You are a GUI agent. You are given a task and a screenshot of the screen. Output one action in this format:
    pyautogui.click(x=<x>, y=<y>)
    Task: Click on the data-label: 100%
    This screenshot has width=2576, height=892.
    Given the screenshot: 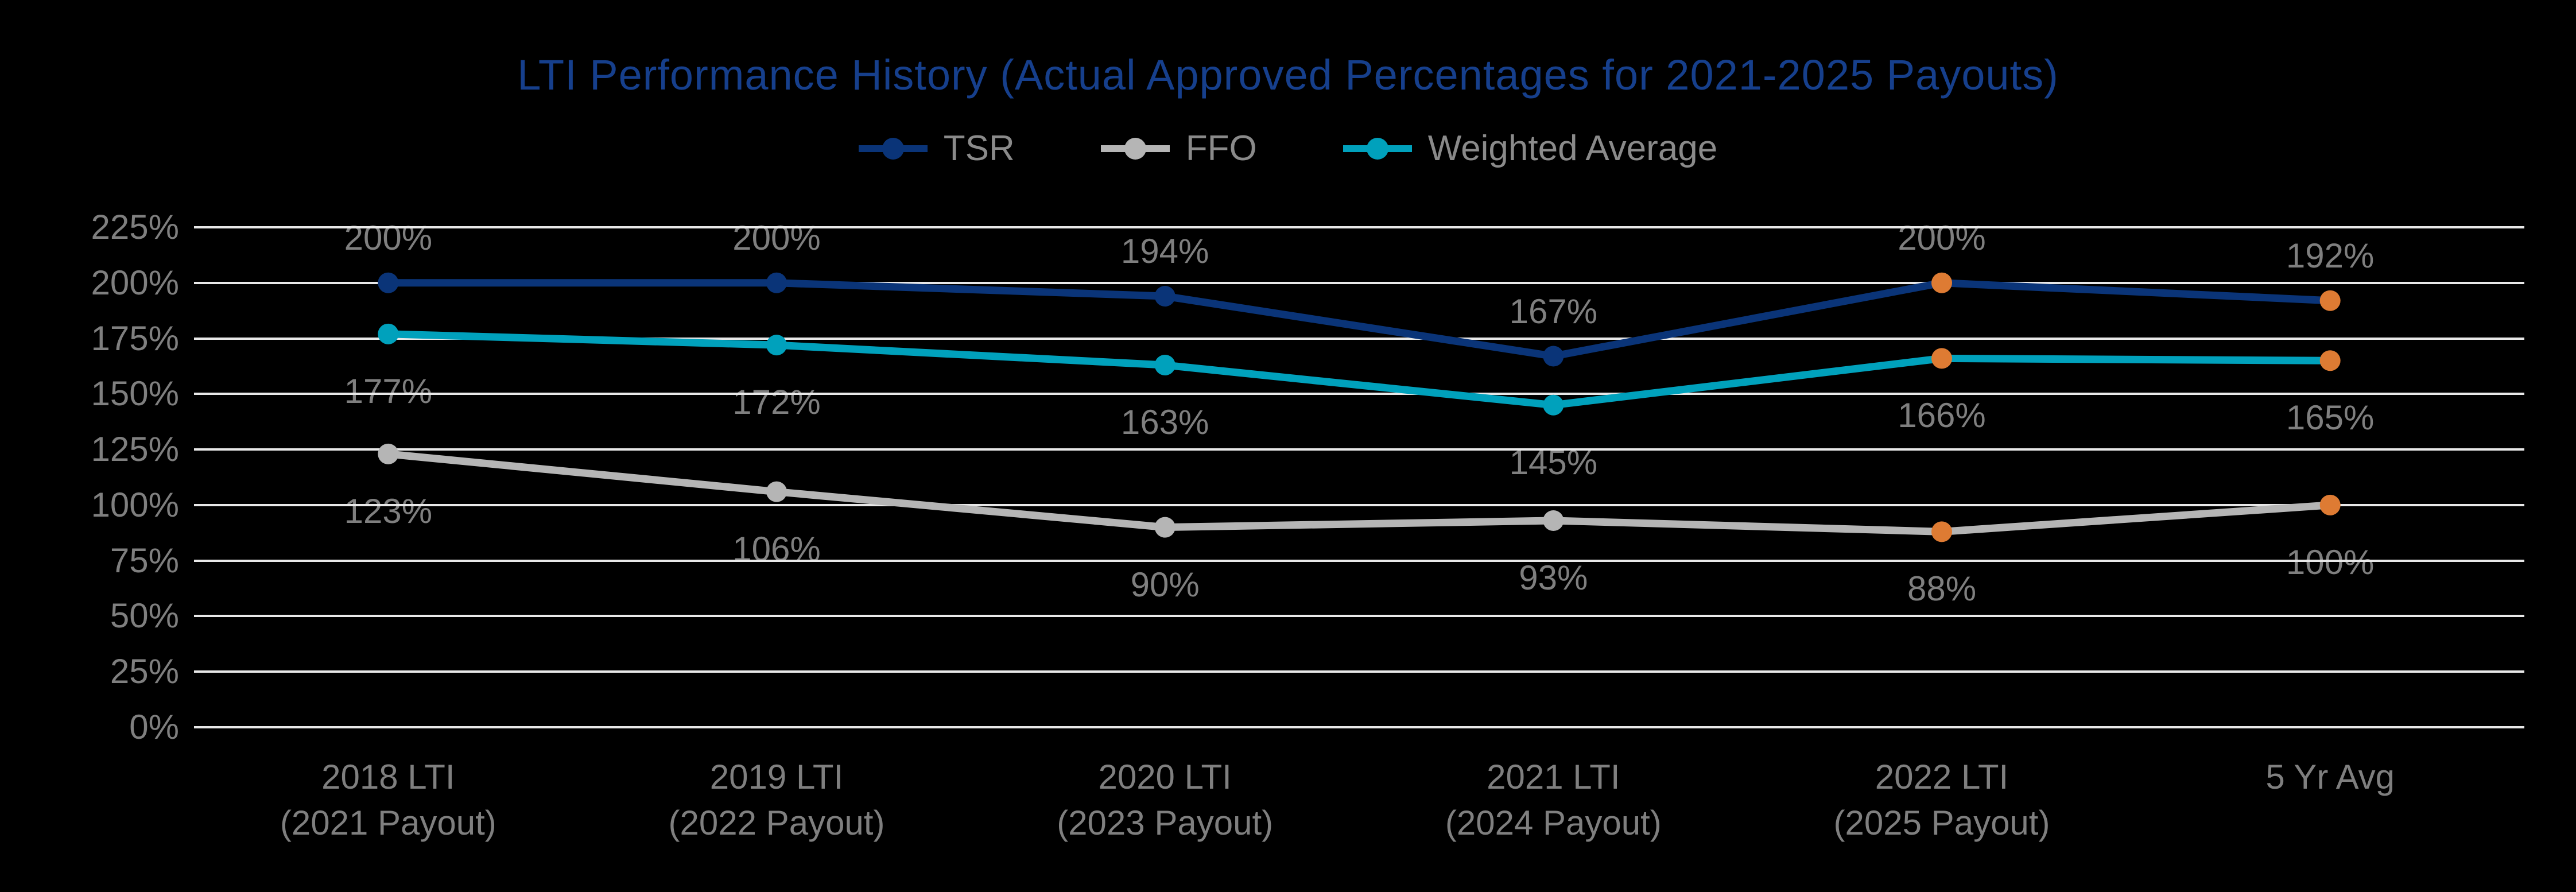 What is the action you would take?
    pyautogui.click(x=2330, y=561)
    